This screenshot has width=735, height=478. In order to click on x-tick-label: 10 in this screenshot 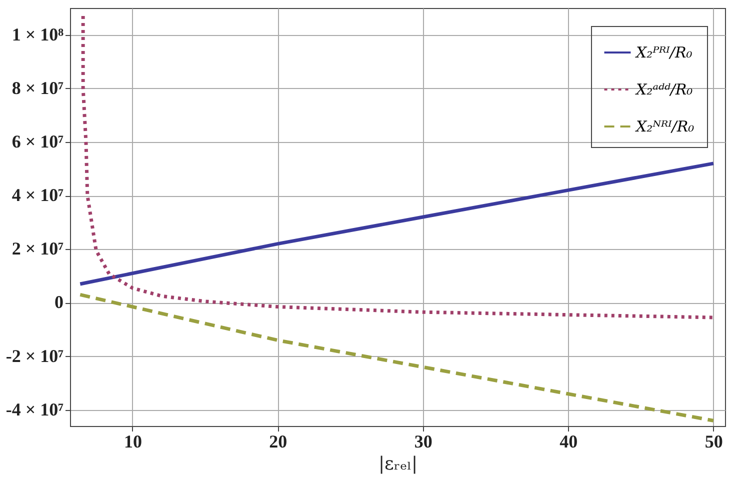, I will do `click(133, 442)`.